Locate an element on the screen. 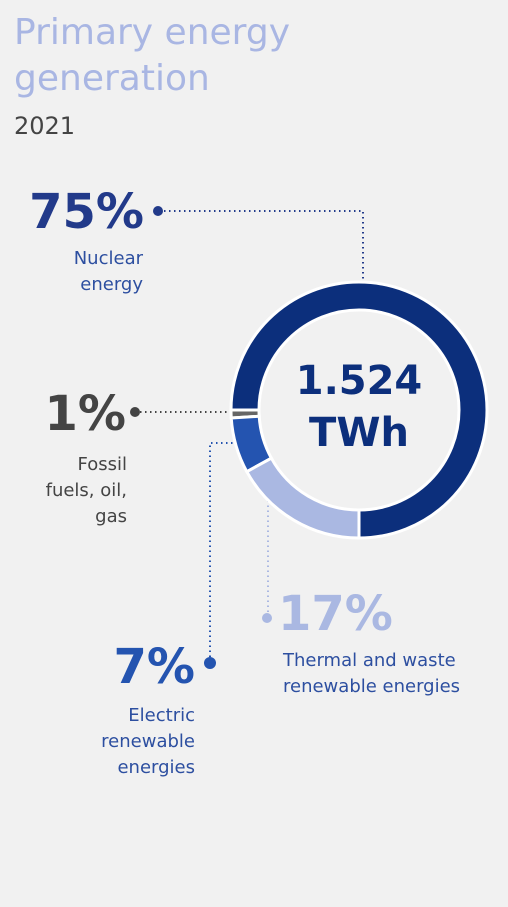  category-label: Electric renewable energies is located at coordinates (148, 741).